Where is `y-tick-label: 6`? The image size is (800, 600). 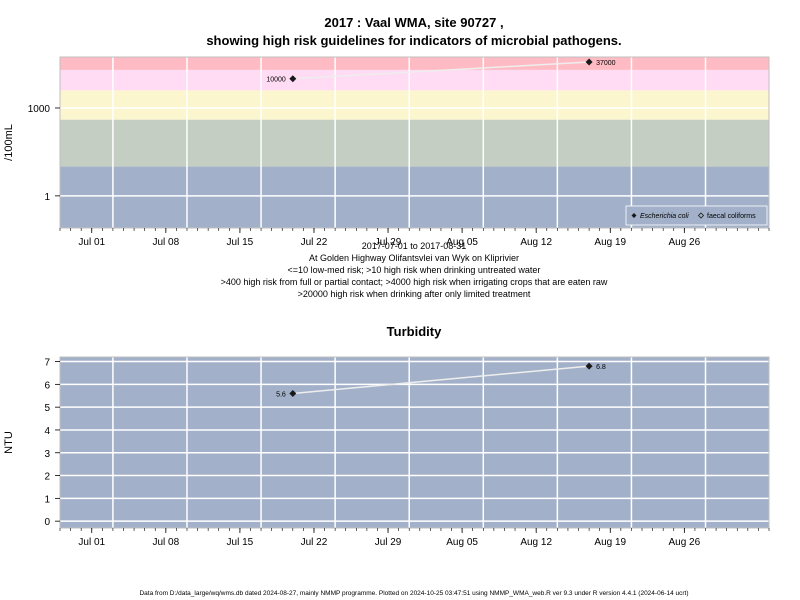
y-tick-label: 6 is located at coordinates (47, 385).